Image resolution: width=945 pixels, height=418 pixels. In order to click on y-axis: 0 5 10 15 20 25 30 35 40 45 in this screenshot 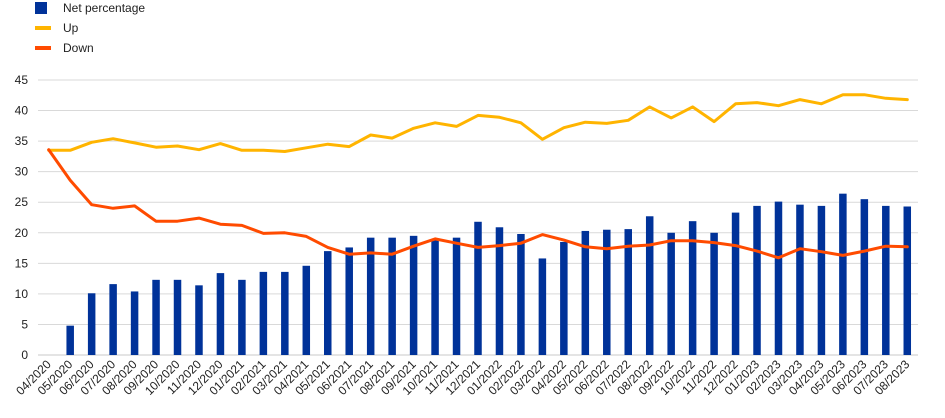, I will do `click(22, 217)`.